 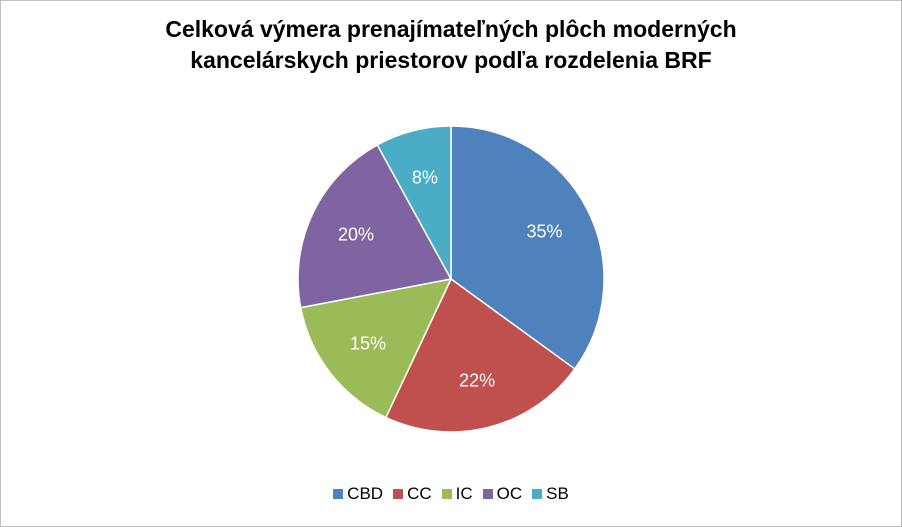 I want to click on data-label-oc: 20%, so click(x=356, y=234).